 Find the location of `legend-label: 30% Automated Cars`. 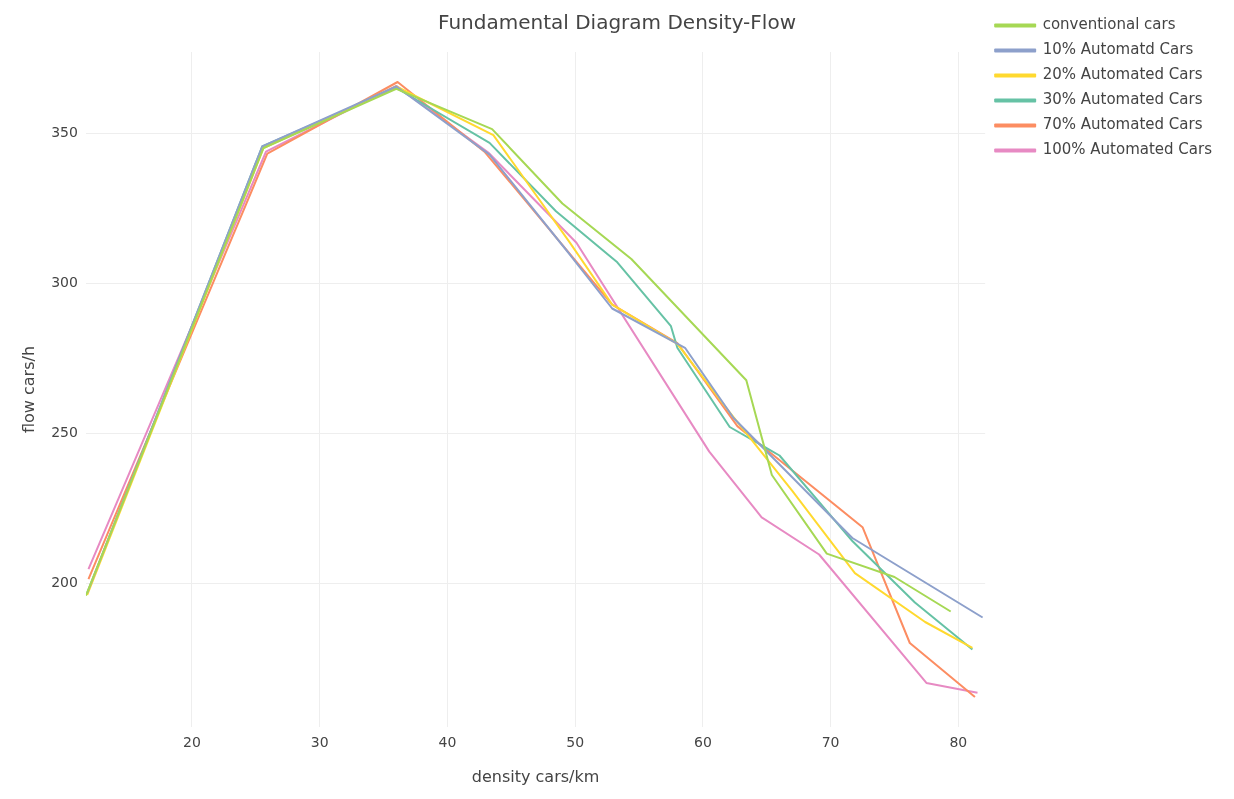

legend-label: 30% Automated Cars is located at coordinates (1122, 99).